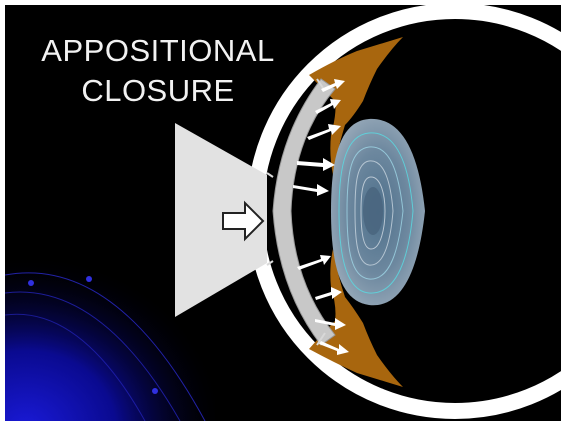 The height and width of the screenshot is (426, 566). Describe the element at coordinates (321, 217) in the screenshot. I see `white-arrow-icon` at that location.